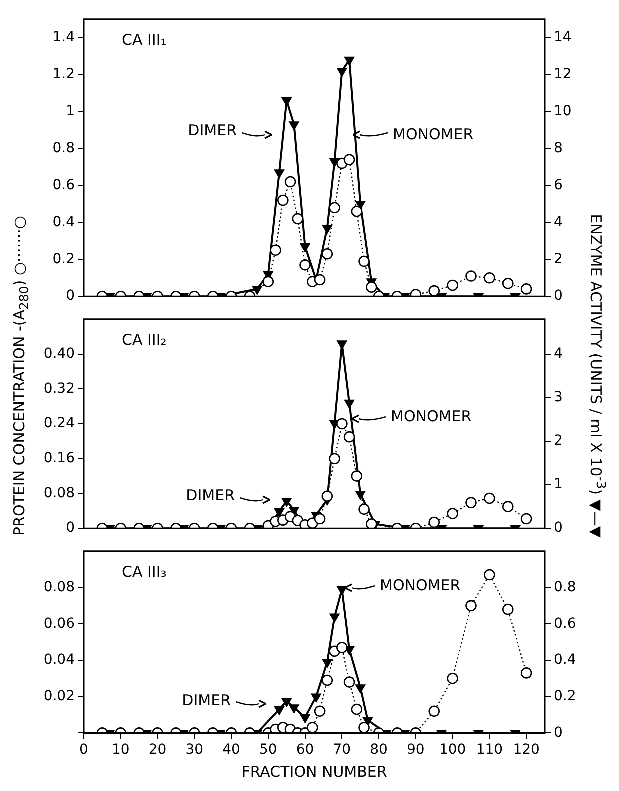  What do you see at coordinates (60, 424) in the screenshot?
I see `y-tick-label: 0.24` at bounding box center [60, 424].